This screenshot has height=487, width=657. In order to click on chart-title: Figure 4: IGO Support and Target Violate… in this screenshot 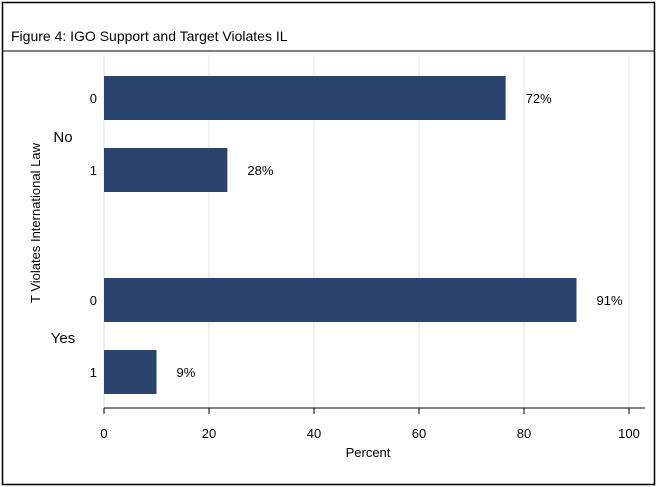, I will do `click(149, 36)`.